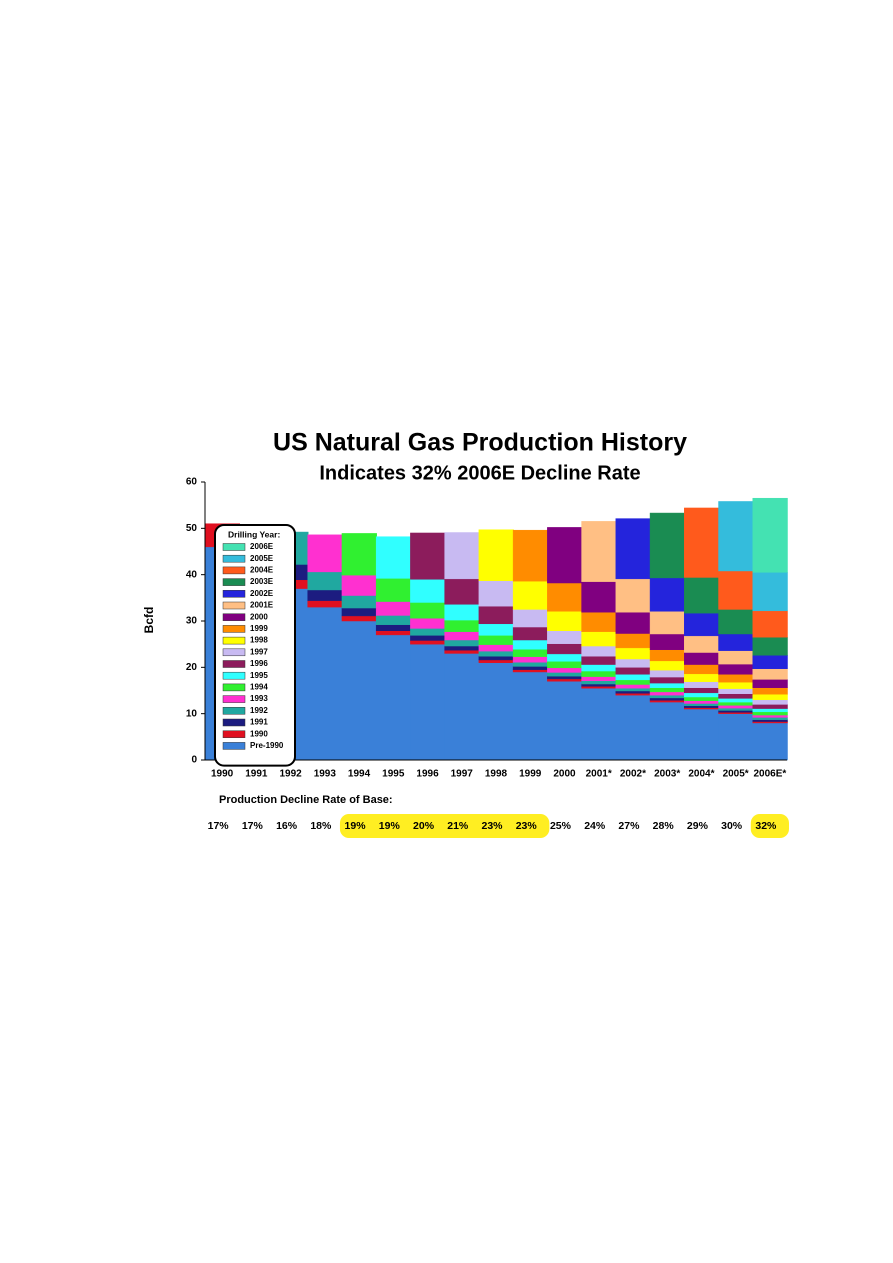  What do you see at coordinates (262, 570) in the screenshot?
I see `legend-label: 2004E` at bounding box center [262, 570].